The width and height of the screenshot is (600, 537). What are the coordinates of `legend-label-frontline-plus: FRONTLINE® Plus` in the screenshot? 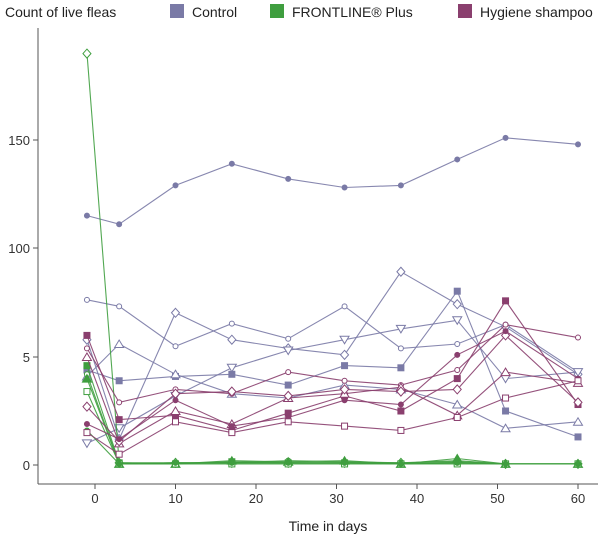 It's located at (352, 12).